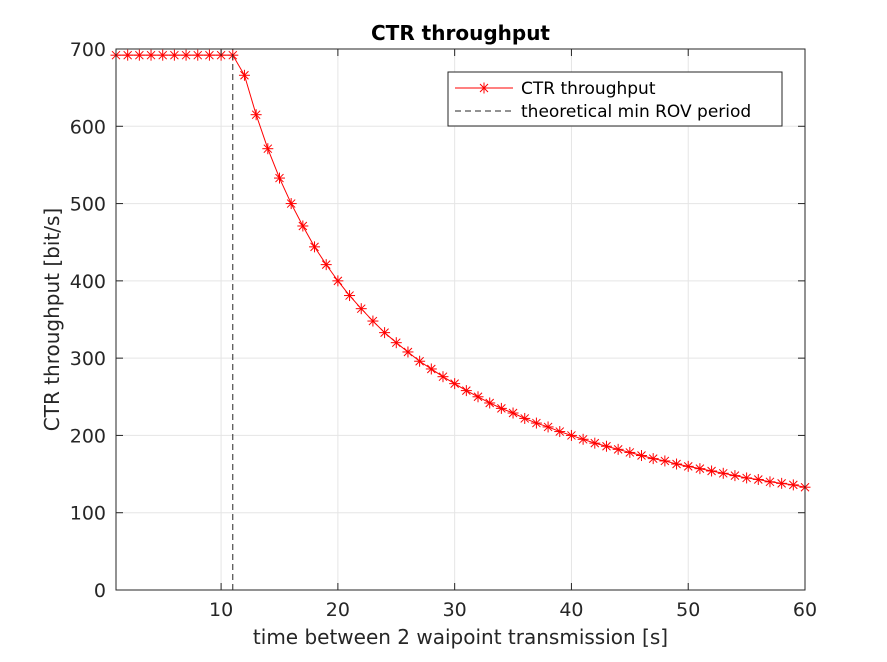 This screenshot has width=887, height=662. What do you see at coordinates (571, 610) in the screenshot?
I see `x-tick-label: 40` at bounding box center [571, 610].